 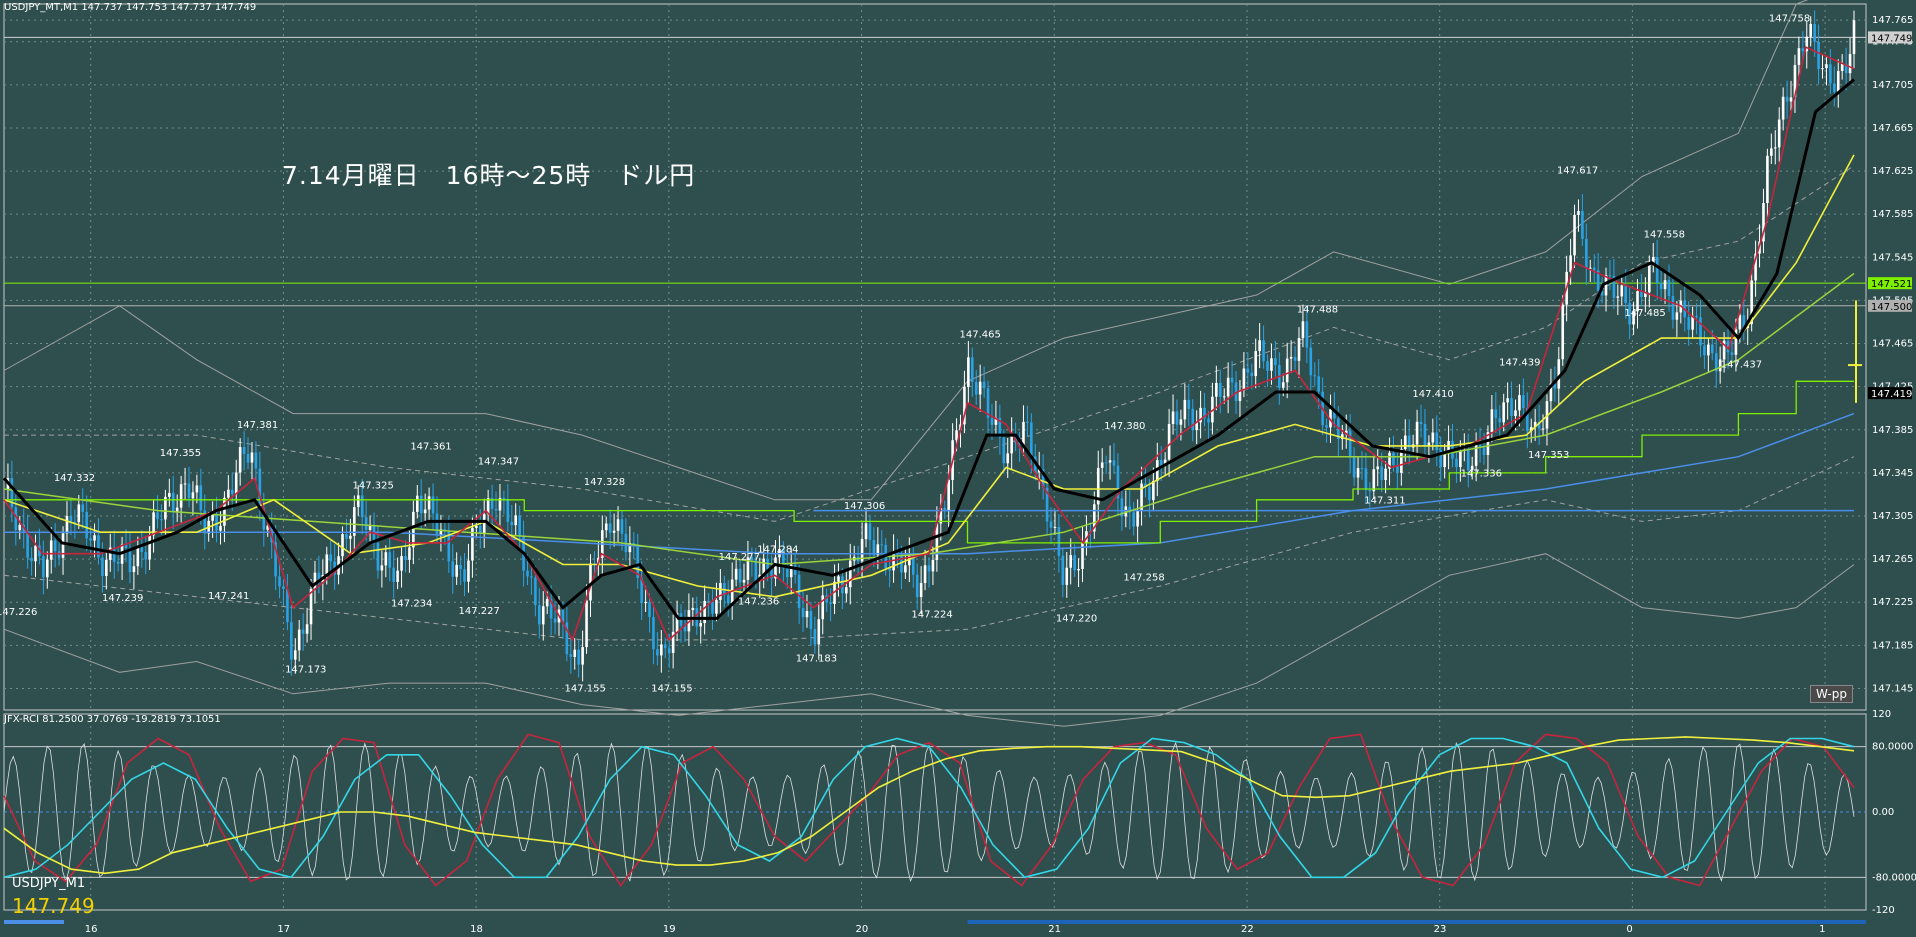 What do you see at coordinates (1892, 747) in the screenshot?
I see `rci-y-tick-label: 80.0000` at bounding box center [1892, 747].